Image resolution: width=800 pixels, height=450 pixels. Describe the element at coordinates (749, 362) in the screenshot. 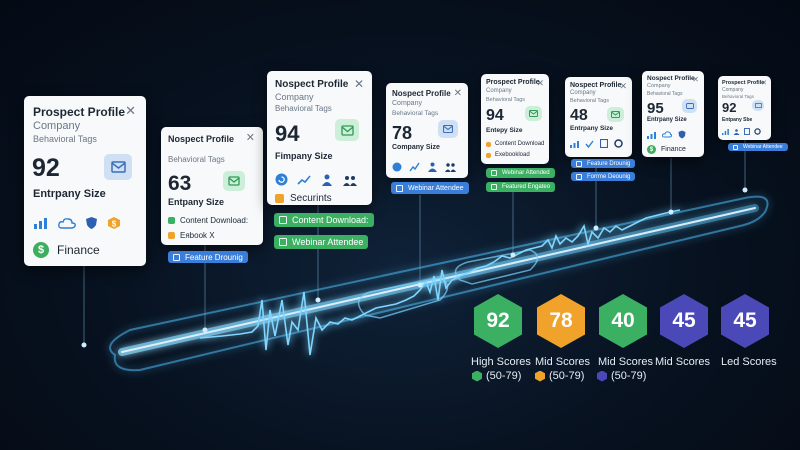

I see `score-group-label: Led Scores` at that location.